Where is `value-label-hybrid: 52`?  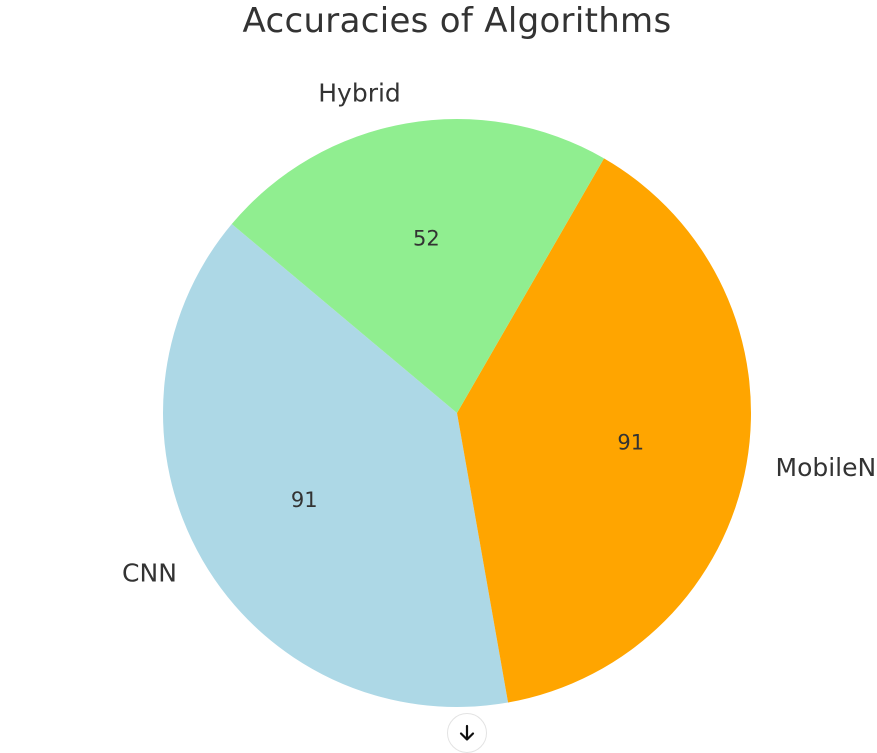
value-label-hybrid: 52 is located at coordinates (426, 238).